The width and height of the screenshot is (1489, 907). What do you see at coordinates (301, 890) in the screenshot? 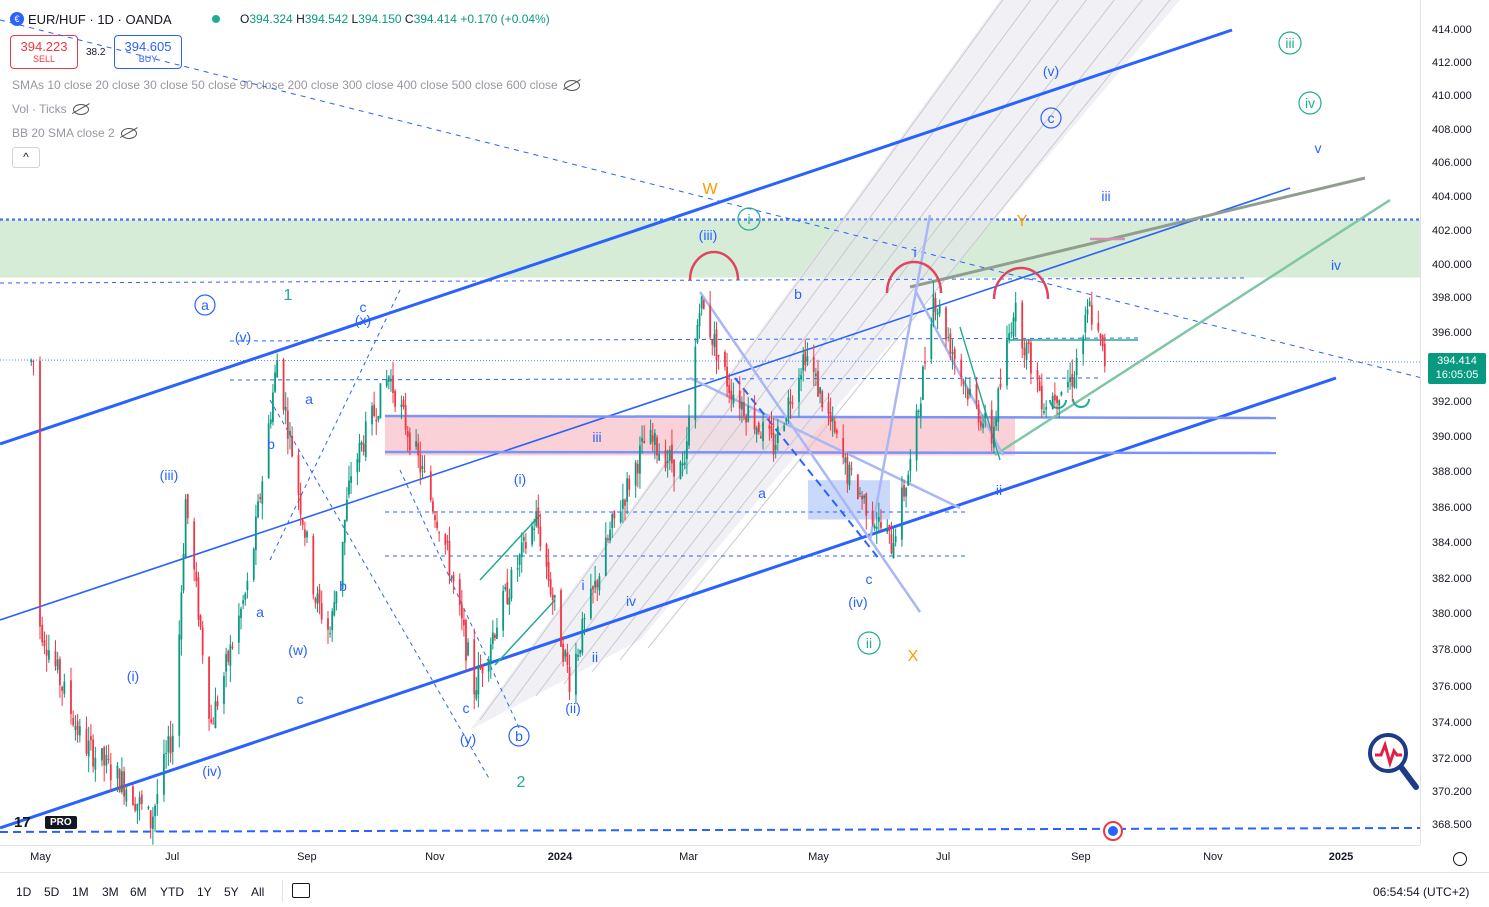
I see `calendar-icon` at bounding box center [301, 890].